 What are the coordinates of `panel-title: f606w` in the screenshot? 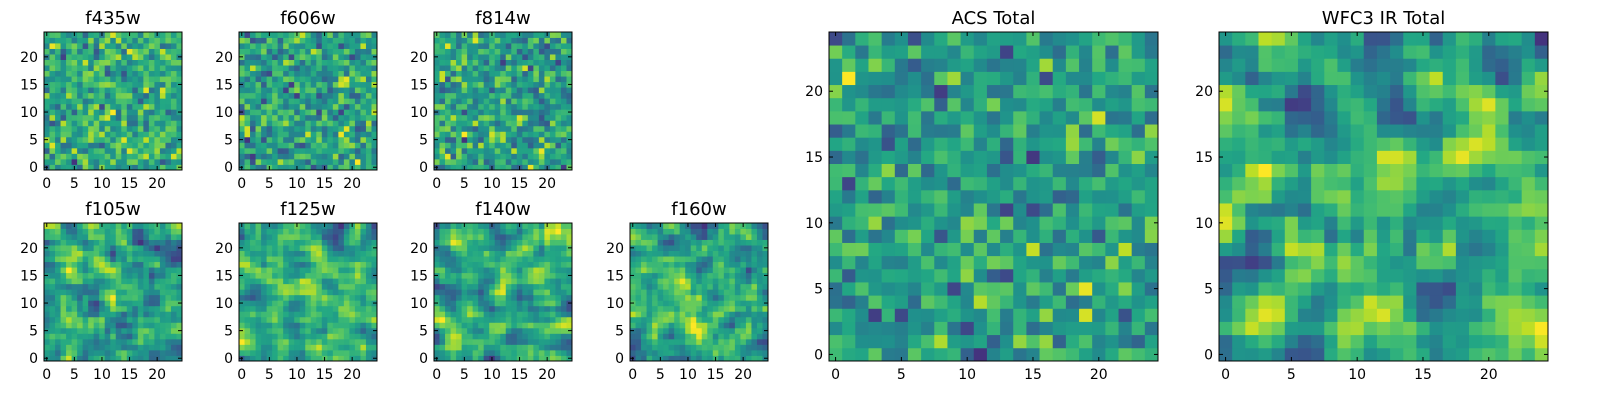 It's located at (307, 18).